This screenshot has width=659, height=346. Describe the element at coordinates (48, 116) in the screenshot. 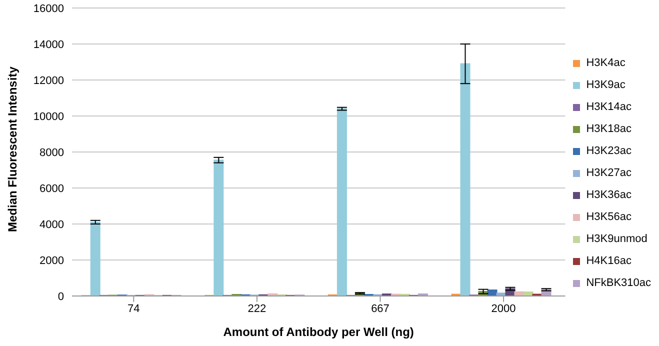

I see `y-tick-label: 10000` at that location.